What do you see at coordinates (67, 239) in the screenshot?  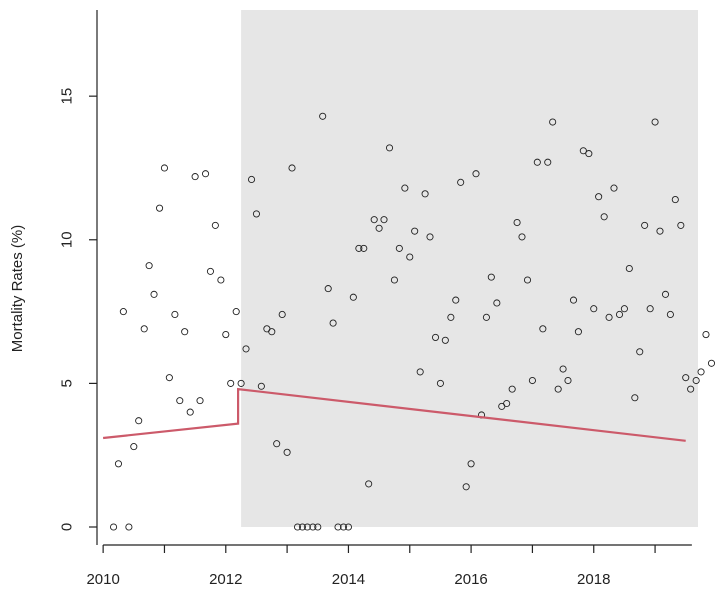 I see `y-tick-label: 10` at bounding box center [67, 239].